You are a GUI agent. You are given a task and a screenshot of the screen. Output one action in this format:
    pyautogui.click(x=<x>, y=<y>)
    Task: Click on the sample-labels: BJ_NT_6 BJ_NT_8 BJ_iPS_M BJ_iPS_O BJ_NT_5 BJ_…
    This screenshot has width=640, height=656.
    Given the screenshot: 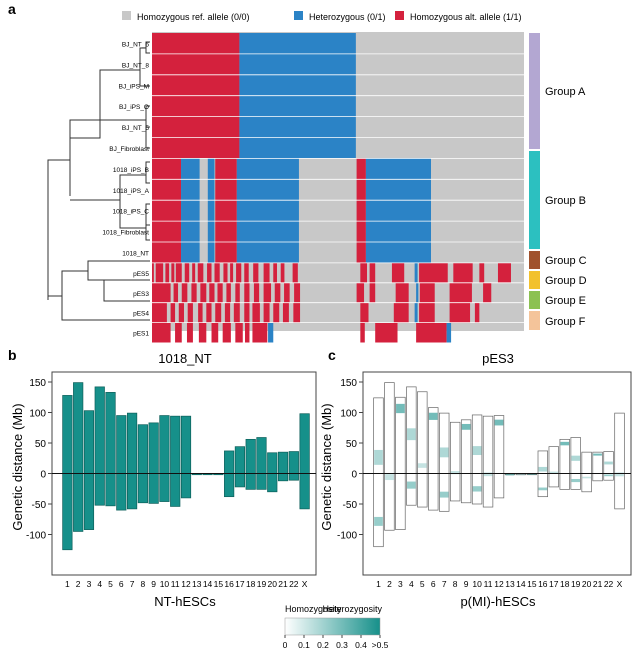 What is the action you would take?
    pyautogui.click(x=125, y=189)
    